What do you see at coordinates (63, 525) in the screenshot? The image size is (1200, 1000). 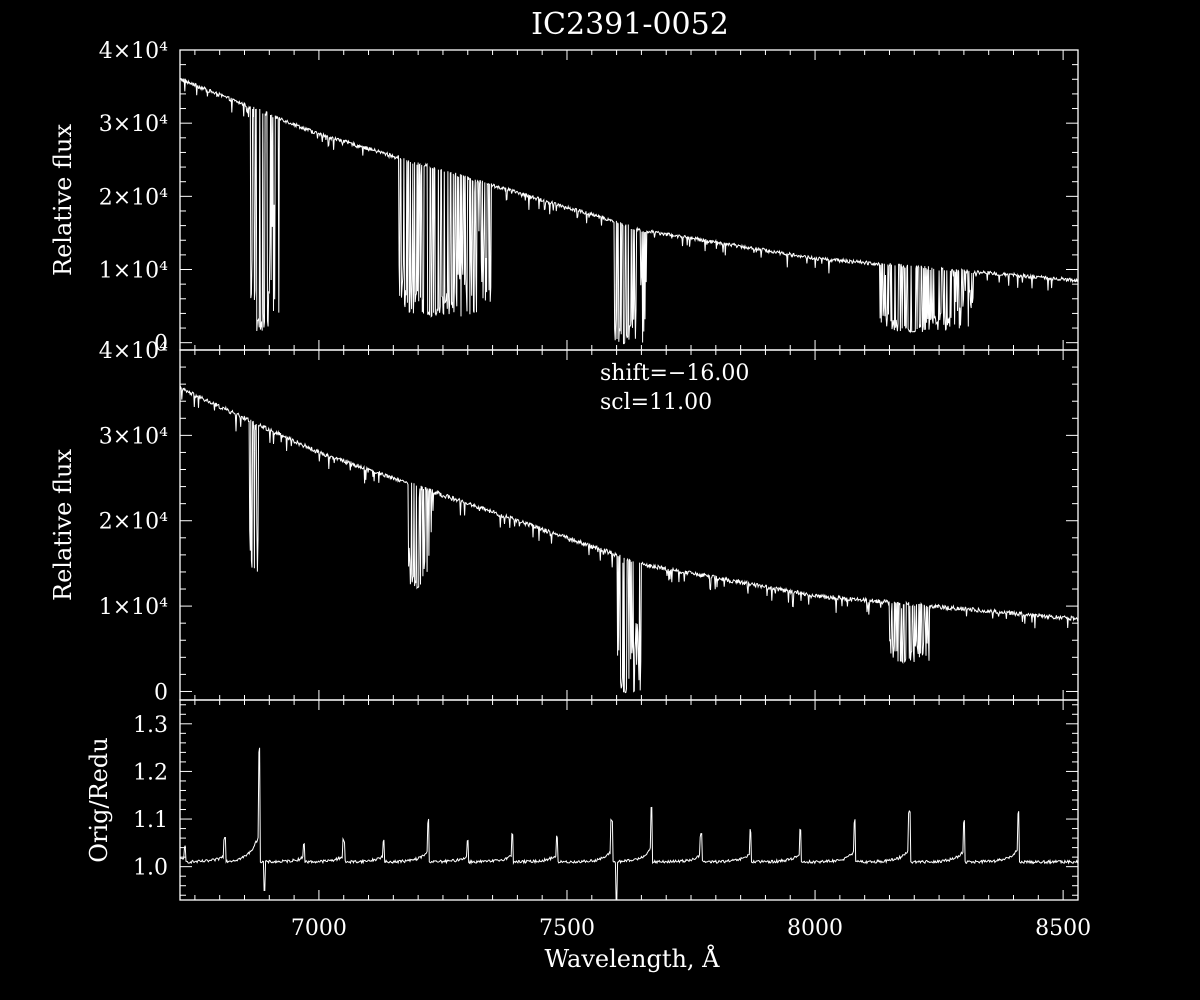 I see `y-axis-label-middle: Relative flux` at bounding box center [63, 525].